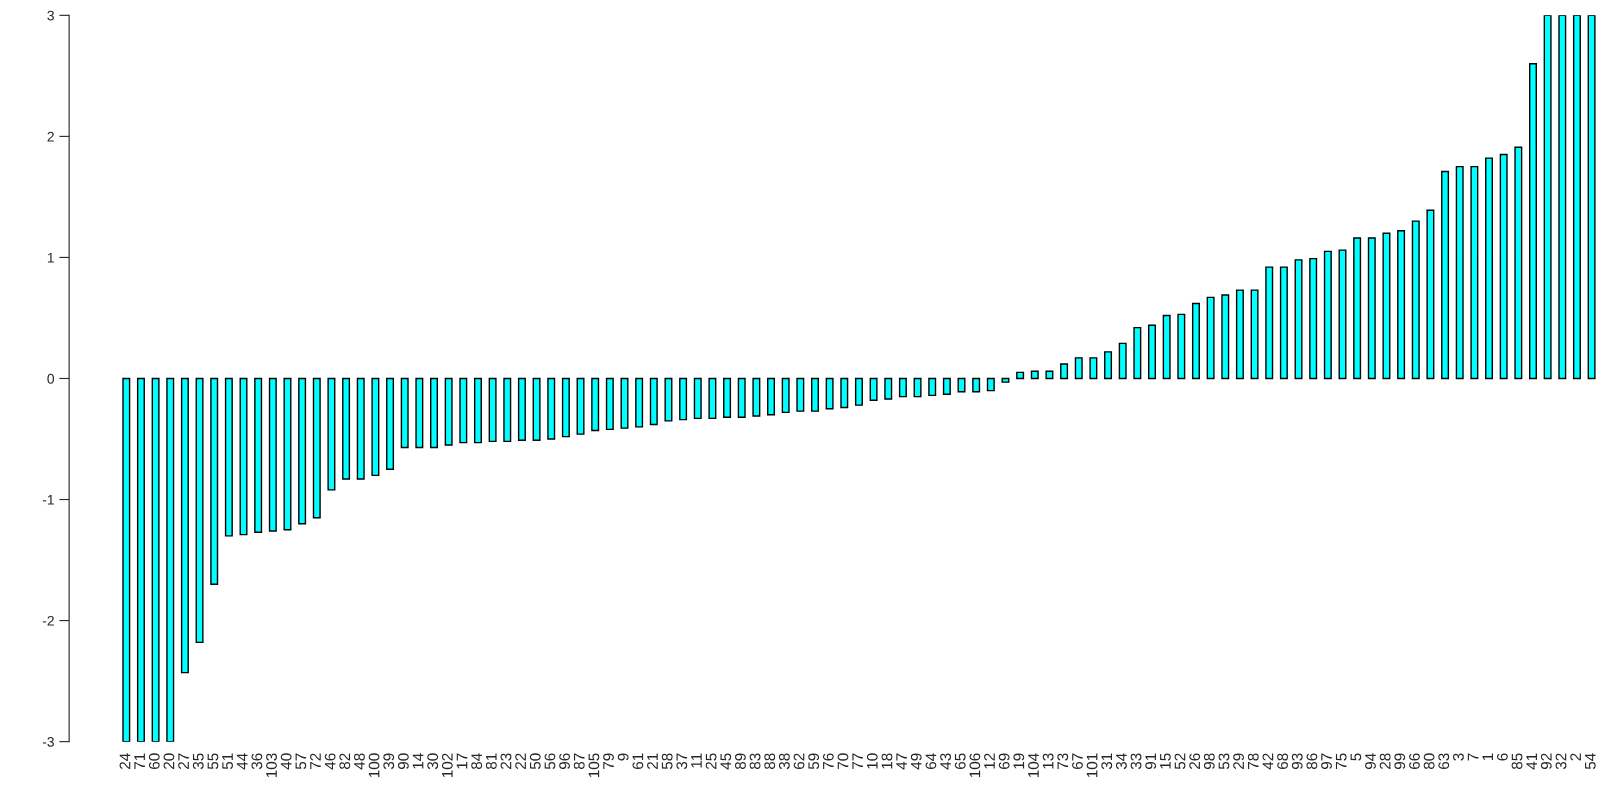 Image resolution: width=1608 pixels, height=807 pixels. Describe the element at coordinates (374, 765) in the screenshot. I see `x-tick-label: 100` at that location.